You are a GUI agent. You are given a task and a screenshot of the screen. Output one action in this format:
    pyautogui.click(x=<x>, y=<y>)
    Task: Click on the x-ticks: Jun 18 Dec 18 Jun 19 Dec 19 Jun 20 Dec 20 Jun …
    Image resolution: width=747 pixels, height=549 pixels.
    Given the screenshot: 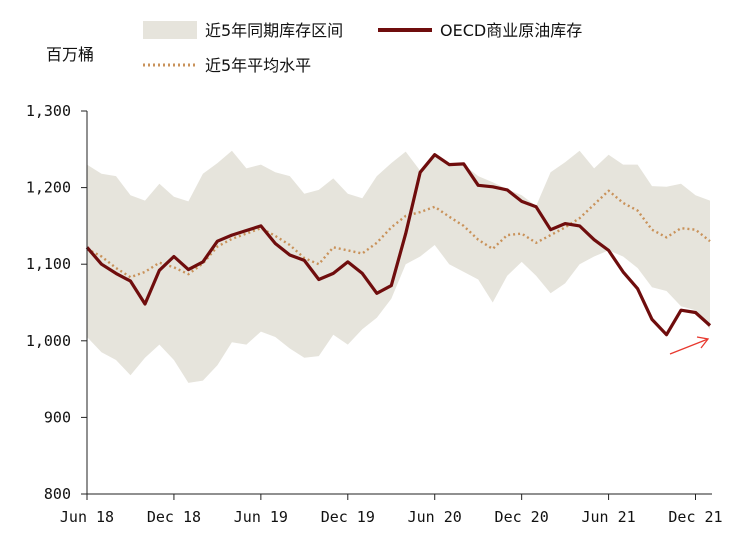 What is the action you would take?
    pyautogui.click(x=391, y=510)
    